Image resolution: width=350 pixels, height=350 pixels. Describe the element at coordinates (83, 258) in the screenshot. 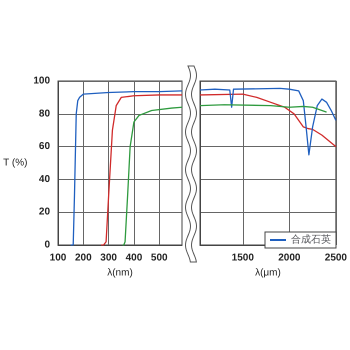

I see `x-tick-label: 200` at that location.